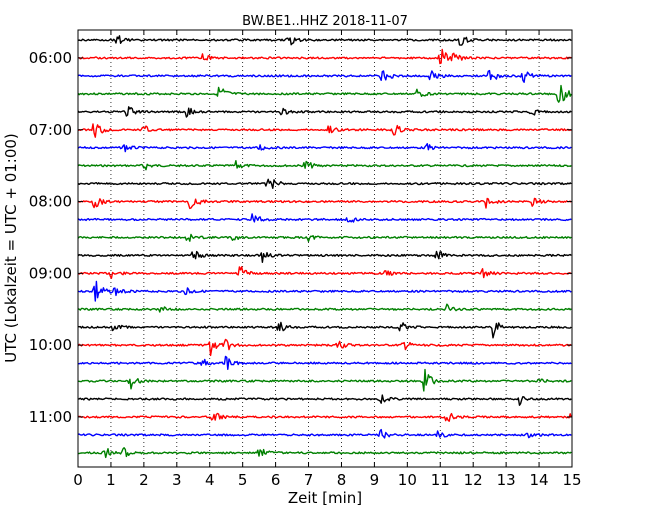 The height and width of the screenshot is (520, 650). Describe the element at coordinates (473, 480) in the screenshot. I see `x-tick-label: 12` at that location.